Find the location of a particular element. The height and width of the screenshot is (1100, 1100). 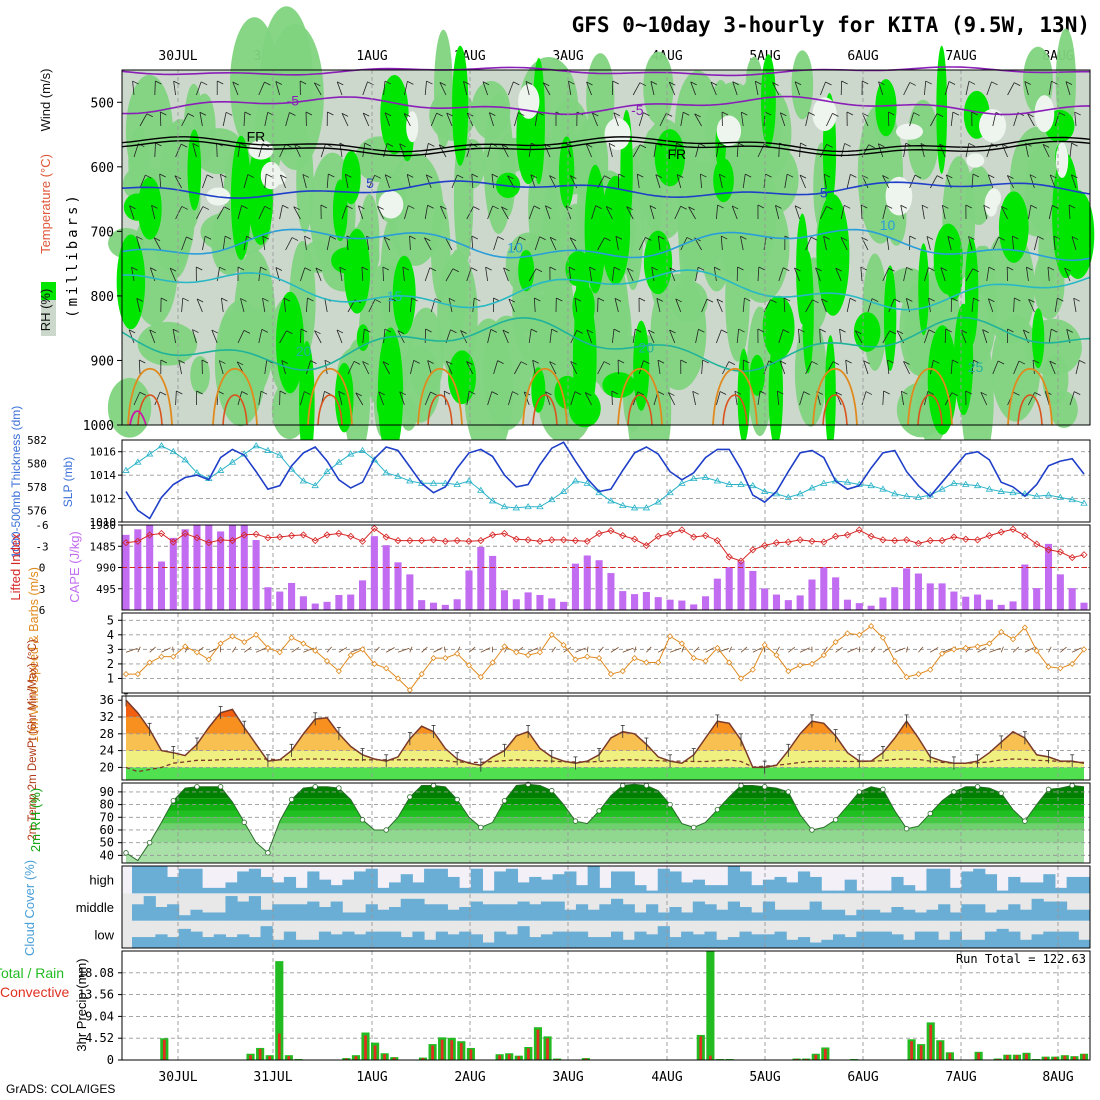

rh-low-blob is located at coordinates (994, 198).